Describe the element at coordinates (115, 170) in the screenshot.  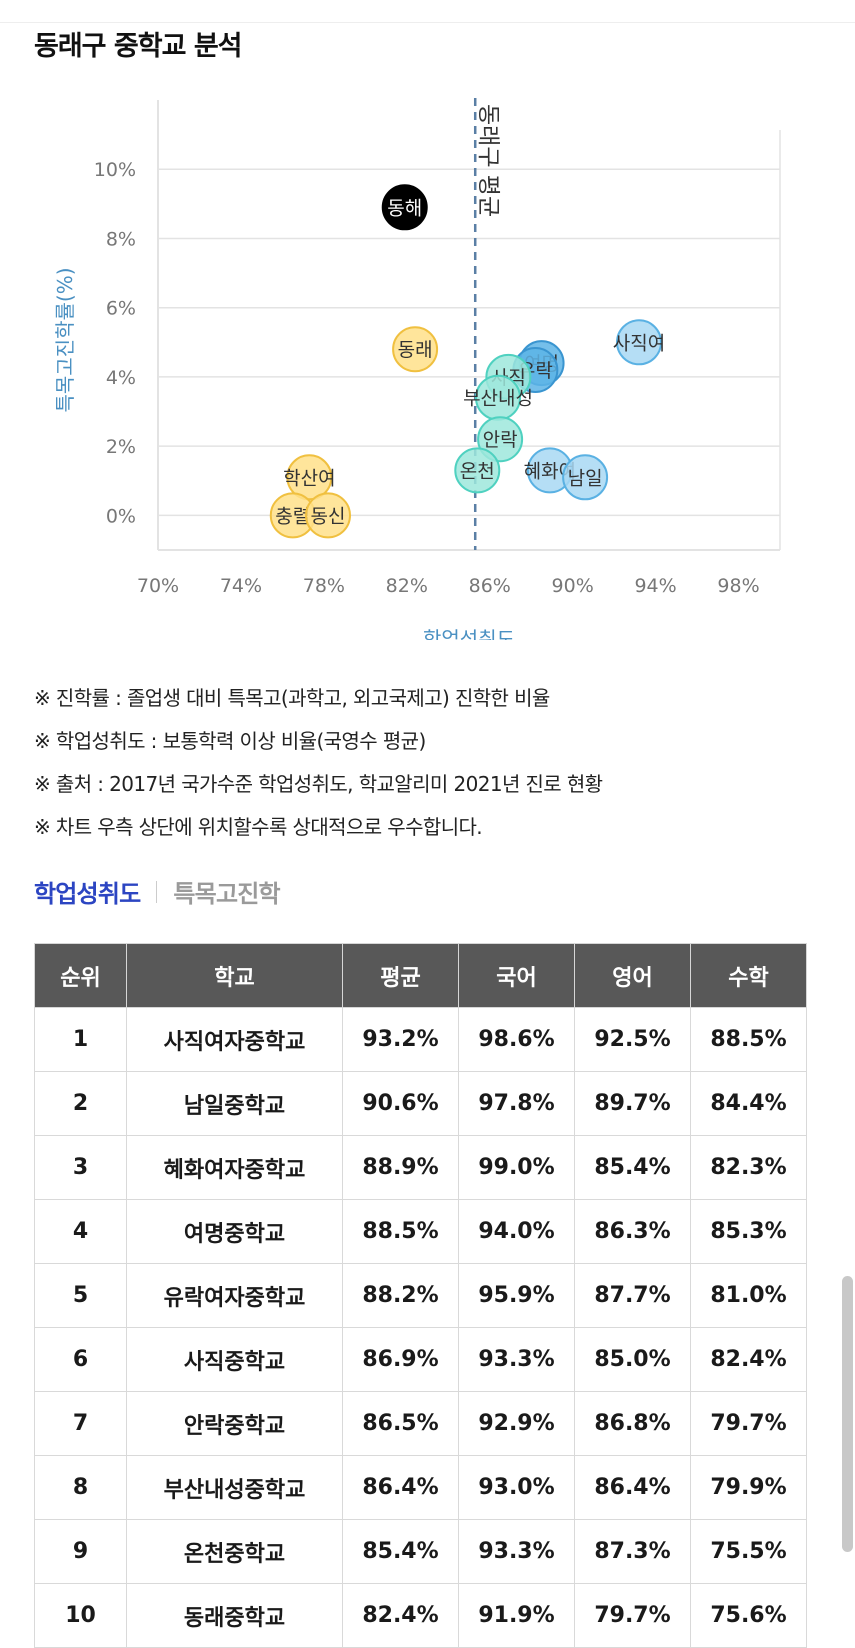
I see `y-tick-label: 10%` at that location.